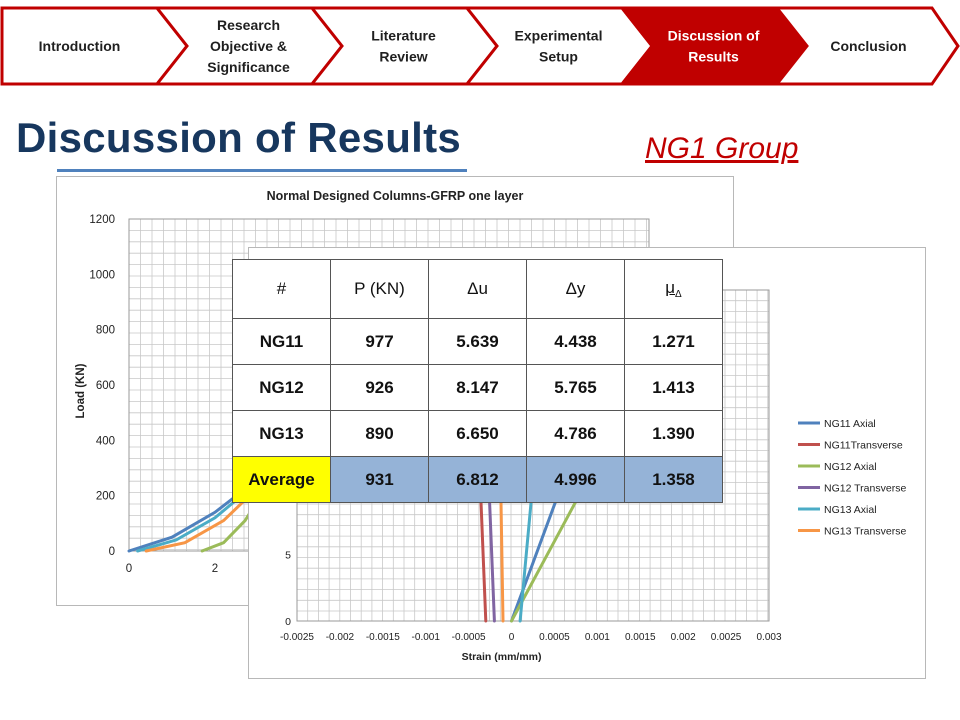 The image size is (960, 720). What do you see at coordinates (379, 433) in the screenshot?
I see `cell-load: 890` at bounding box center [379, 433].